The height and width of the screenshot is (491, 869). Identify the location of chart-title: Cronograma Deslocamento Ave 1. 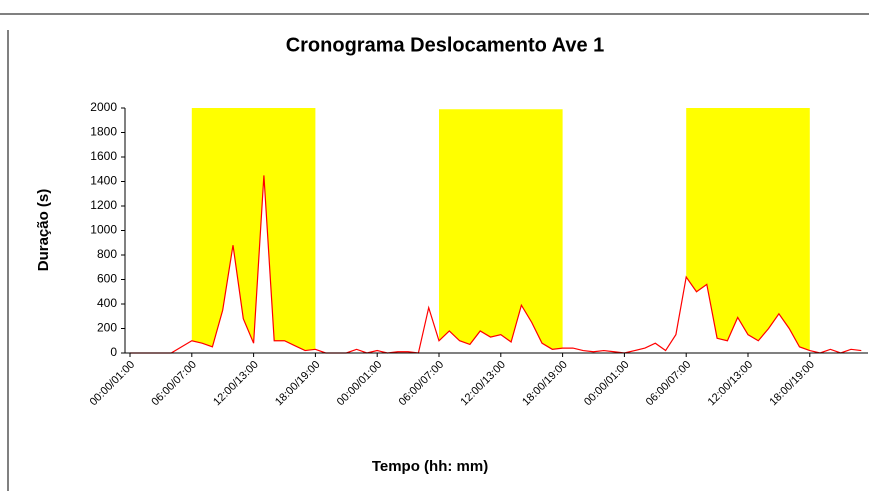
(445, 45).